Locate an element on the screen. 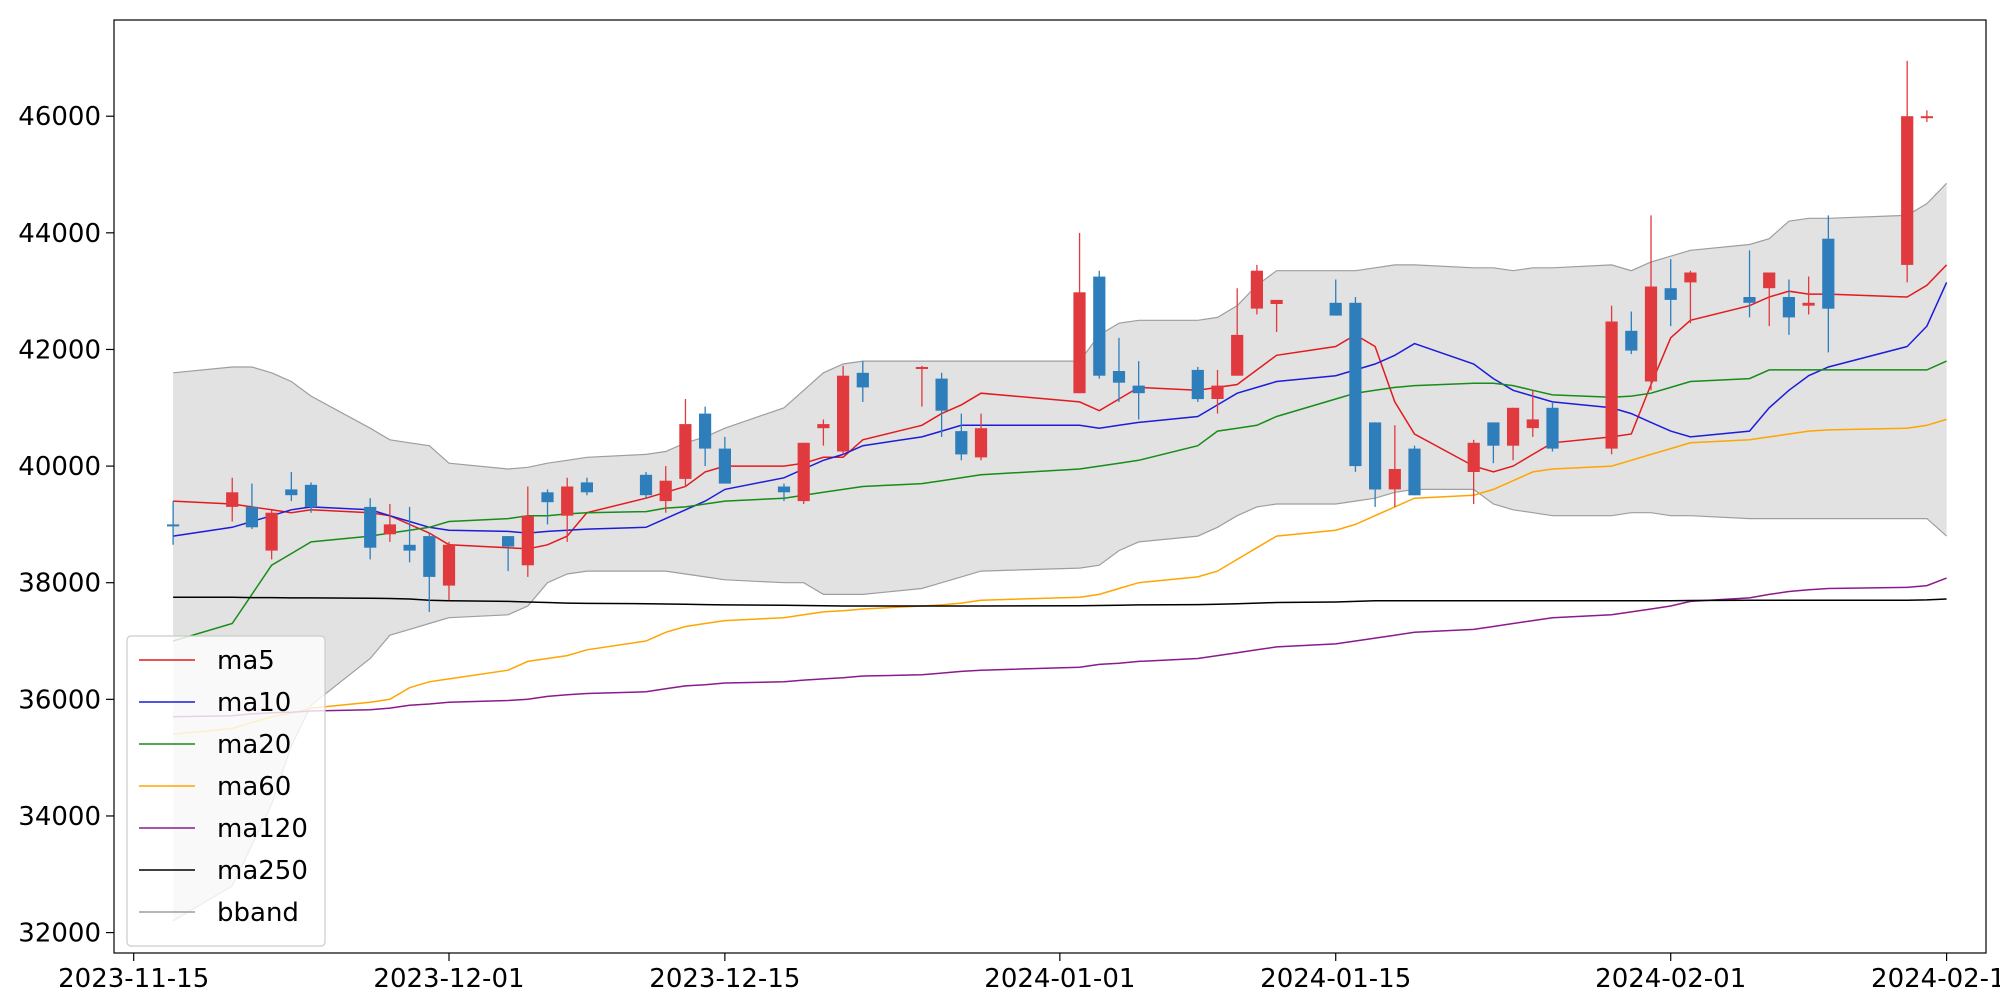 The width and height of the screenshot is (2000, 1004). legend-label-ma120: ma120 is located at coordinates (262, 829).